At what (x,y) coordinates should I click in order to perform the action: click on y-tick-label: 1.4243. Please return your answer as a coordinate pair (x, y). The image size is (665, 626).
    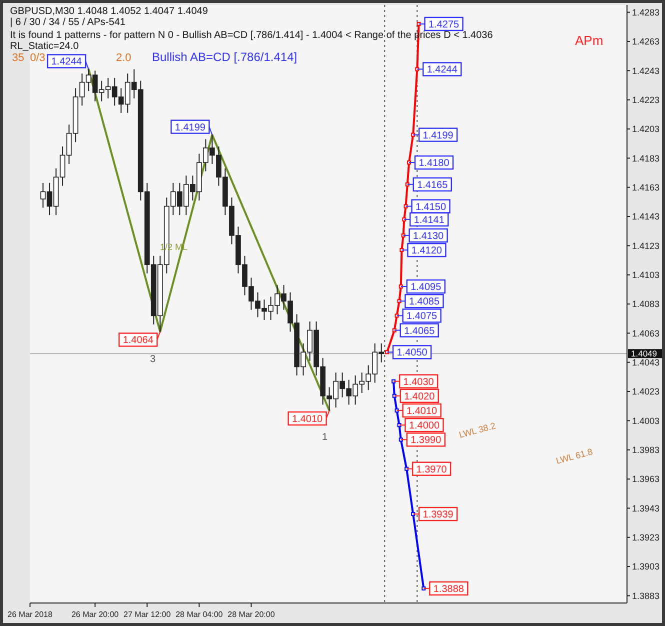
    Looking at the image, I should click on (646, 71).